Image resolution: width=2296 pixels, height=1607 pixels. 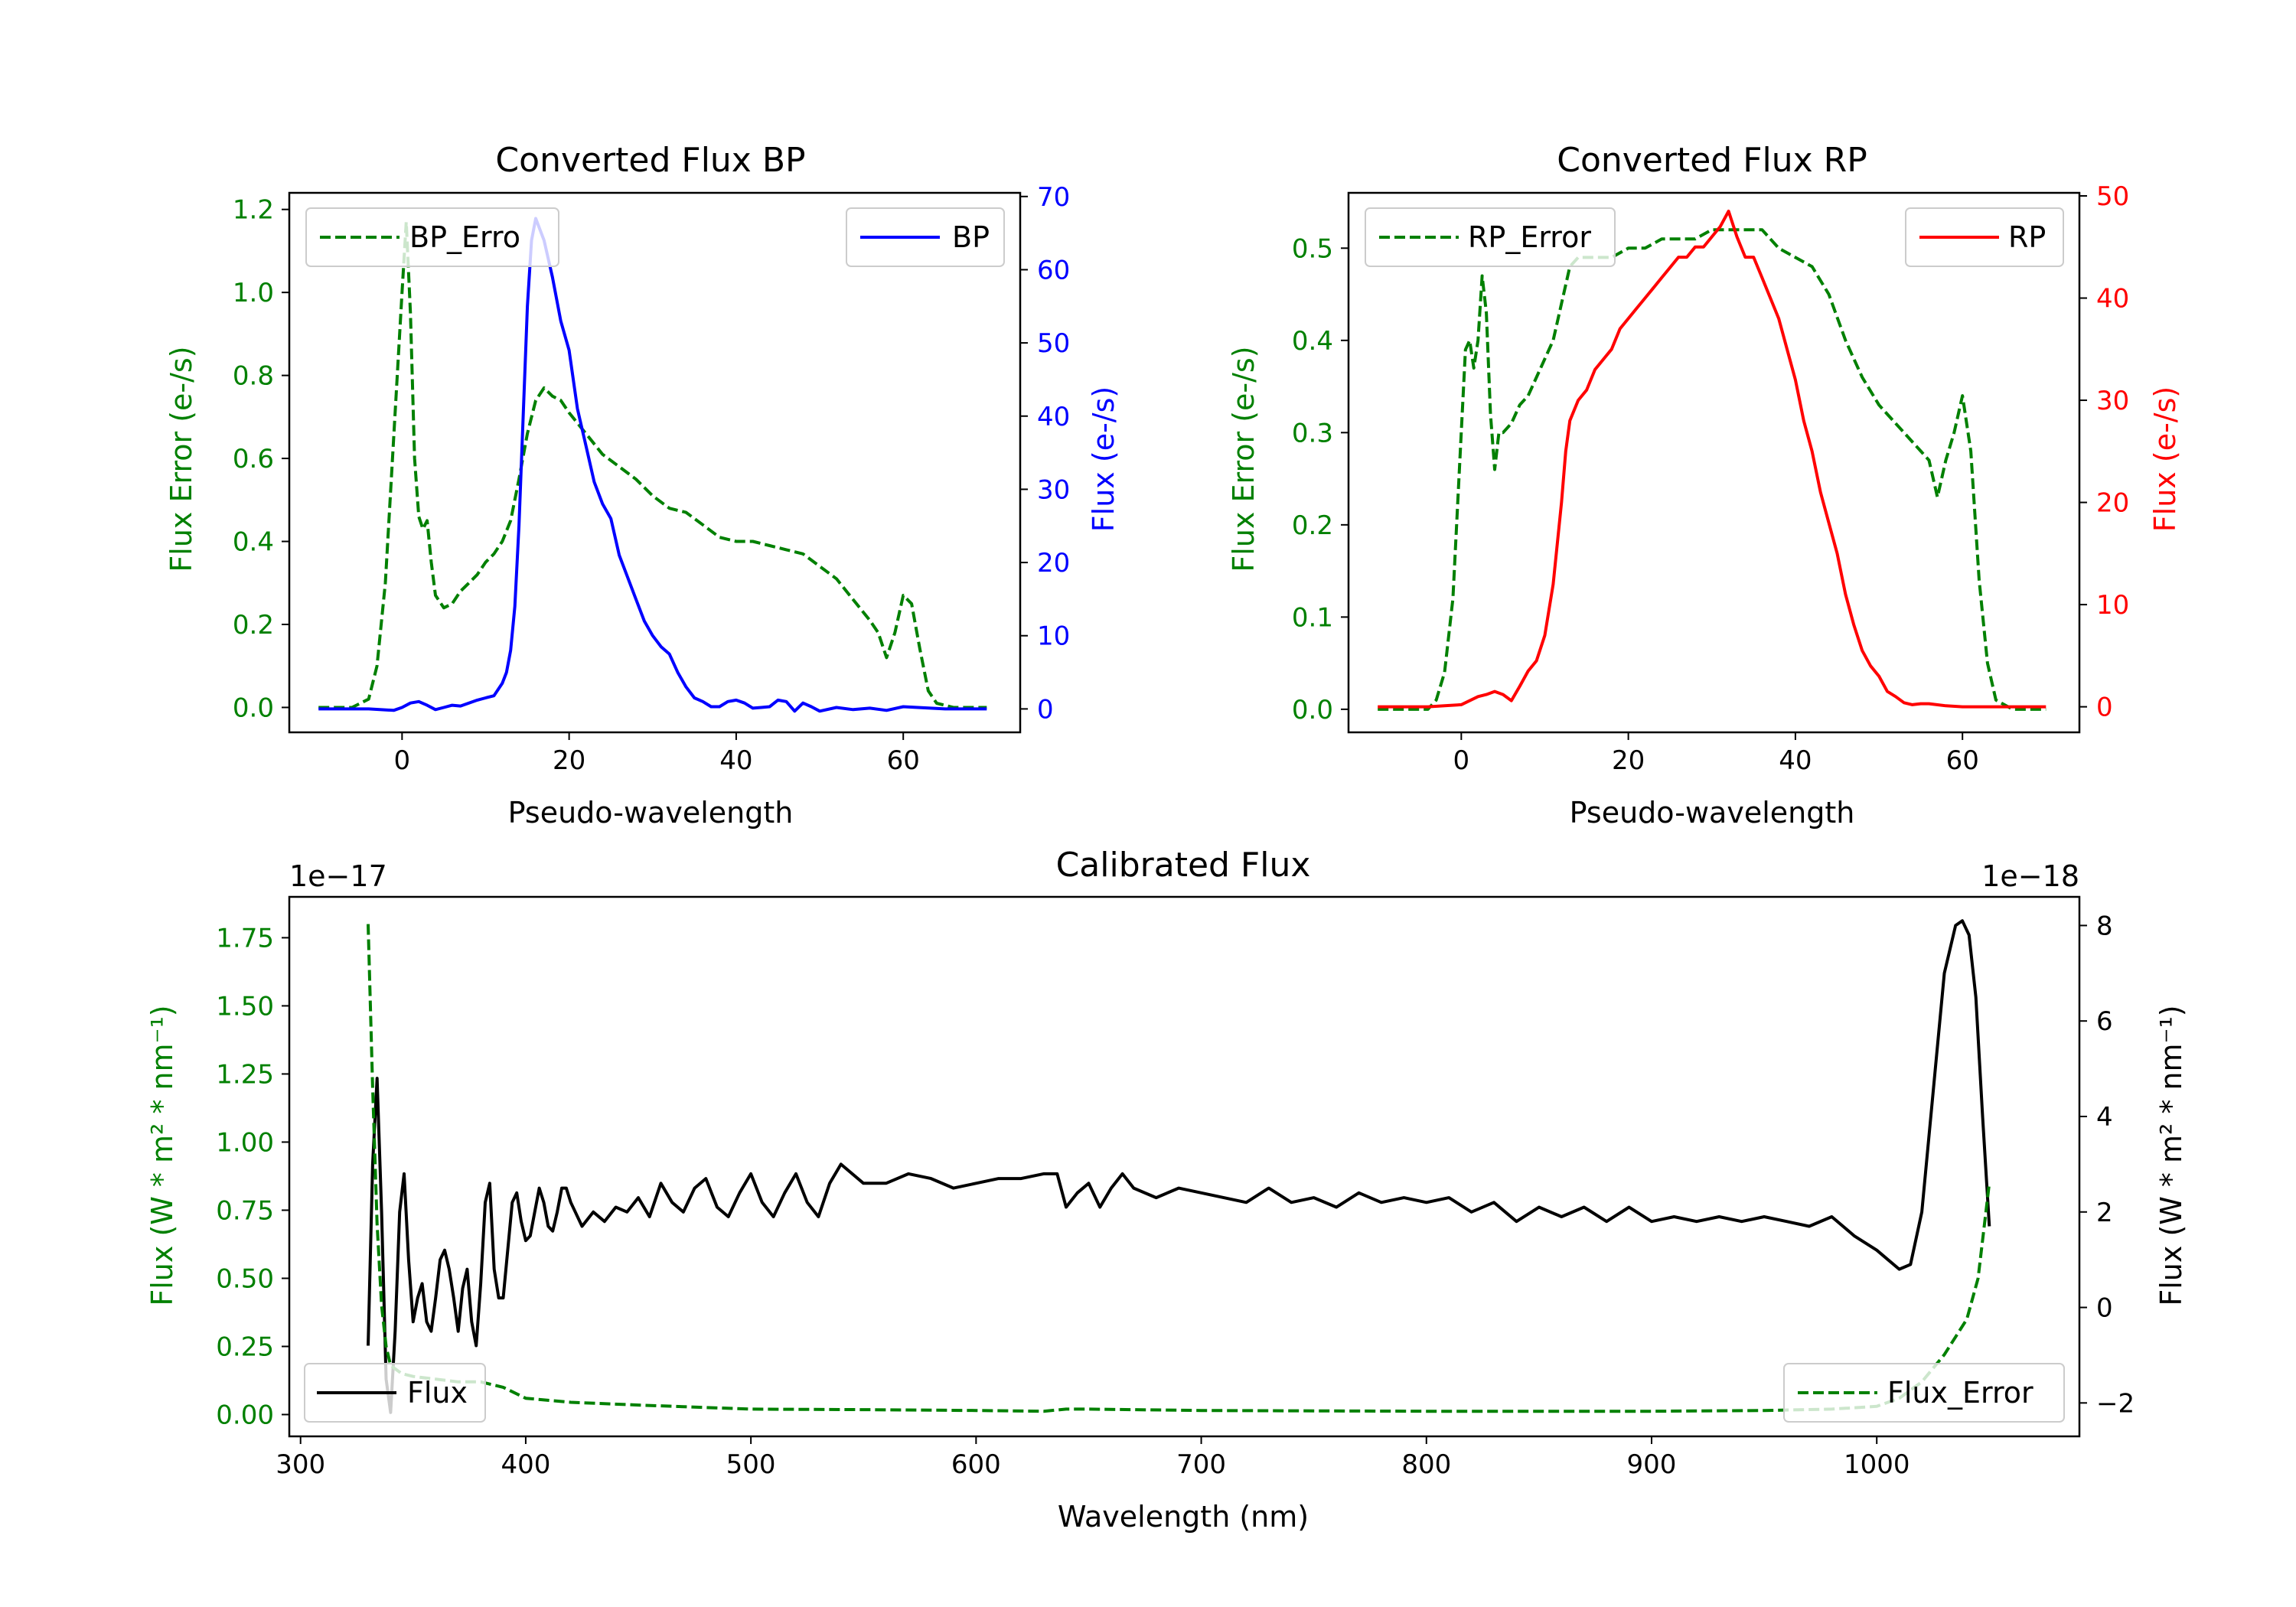 I want to click on rp-chart-title: Converted Flux RP, so click(x=1712, y=160).